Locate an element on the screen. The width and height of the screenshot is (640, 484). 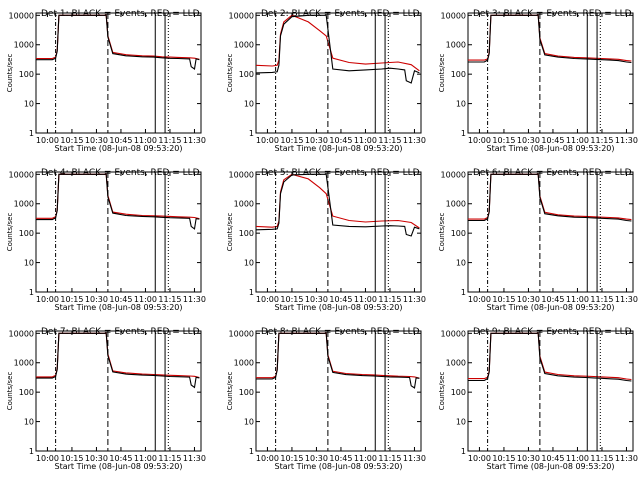
panel-title: Det 5: BLACK = Events, RED = LLD is located at coordinates (340, 173).